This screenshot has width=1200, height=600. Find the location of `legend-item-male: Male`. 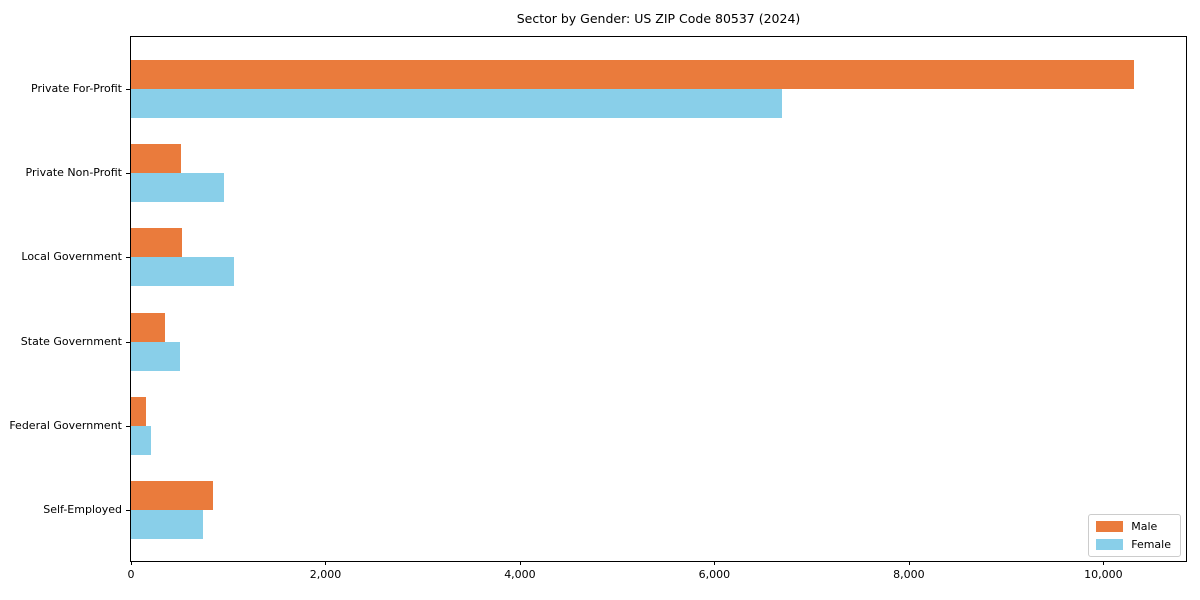

legend-item-male: Male is located at coordinates (1133, 526).